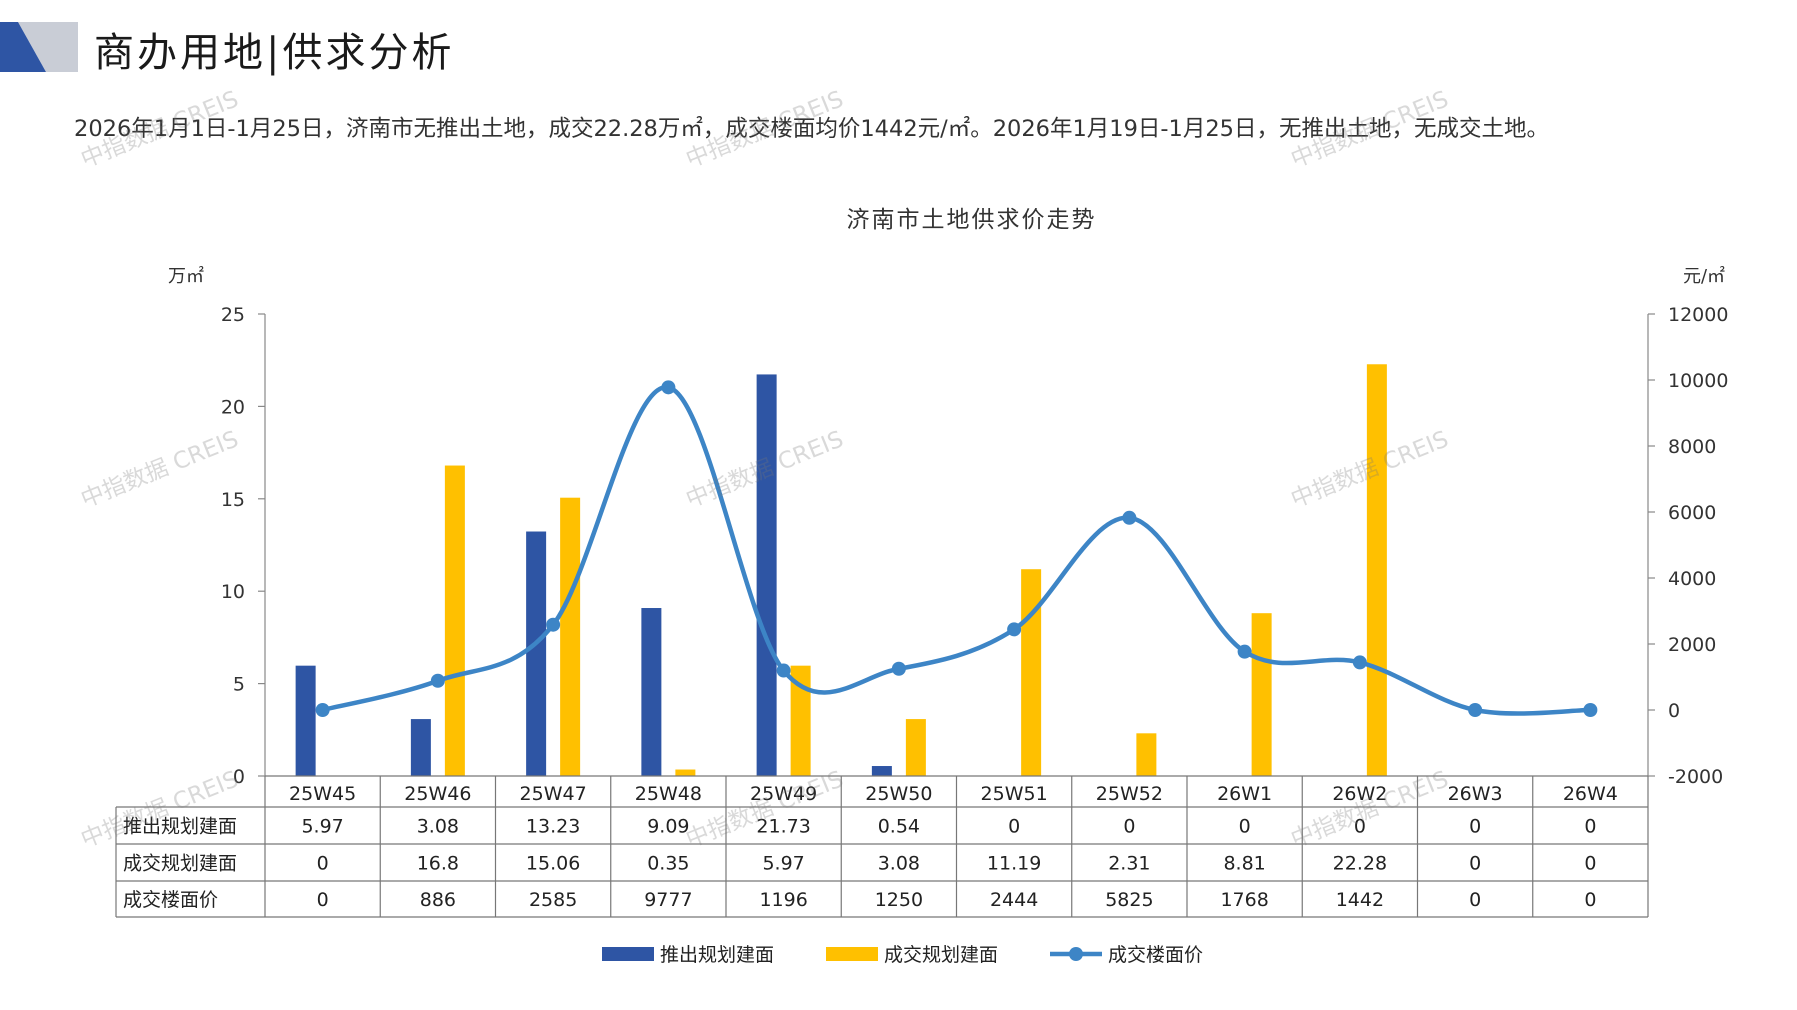 The width and height of the screenshot is (1797, 1010). I want to click on y-left-tick-label: 5, so click(239, 685).